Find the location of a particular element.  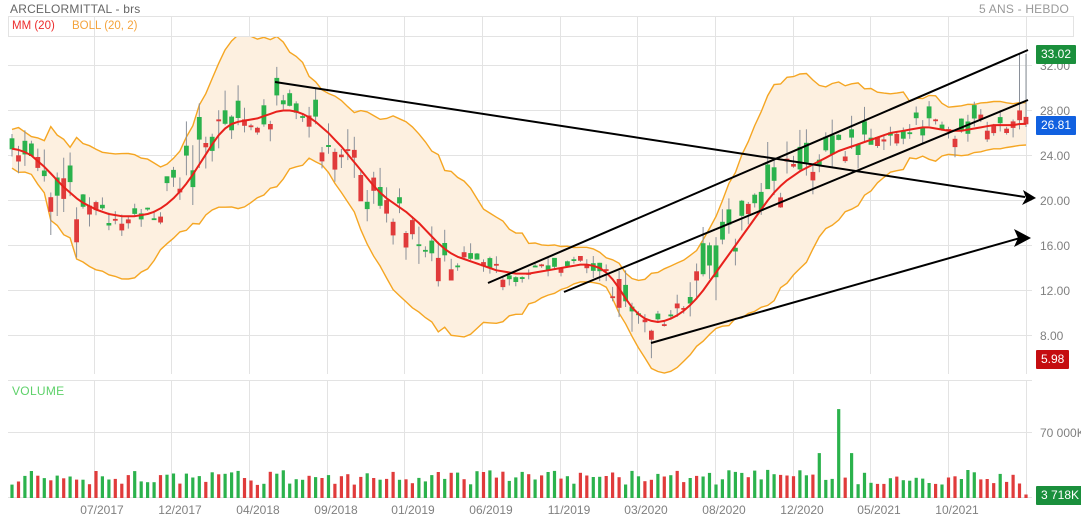

arrowhead-descending is located at coordinates (1029, 197).